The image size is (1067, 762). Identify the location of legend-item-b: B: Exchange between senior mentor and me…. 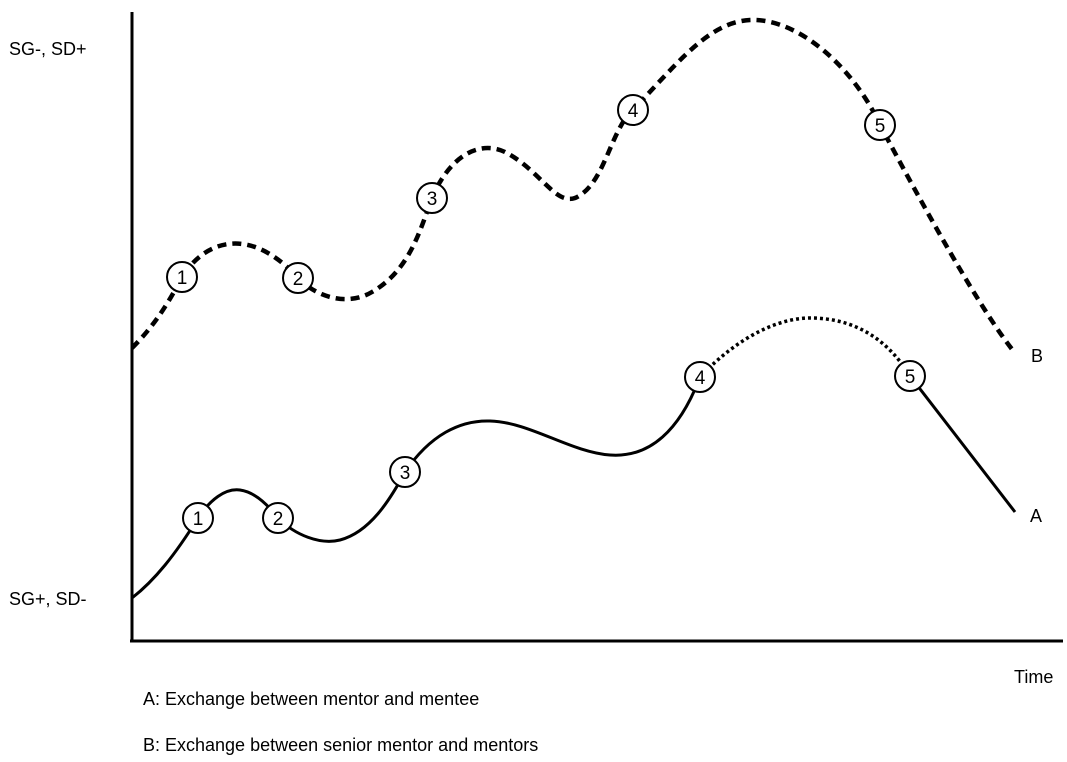
(341, 745).